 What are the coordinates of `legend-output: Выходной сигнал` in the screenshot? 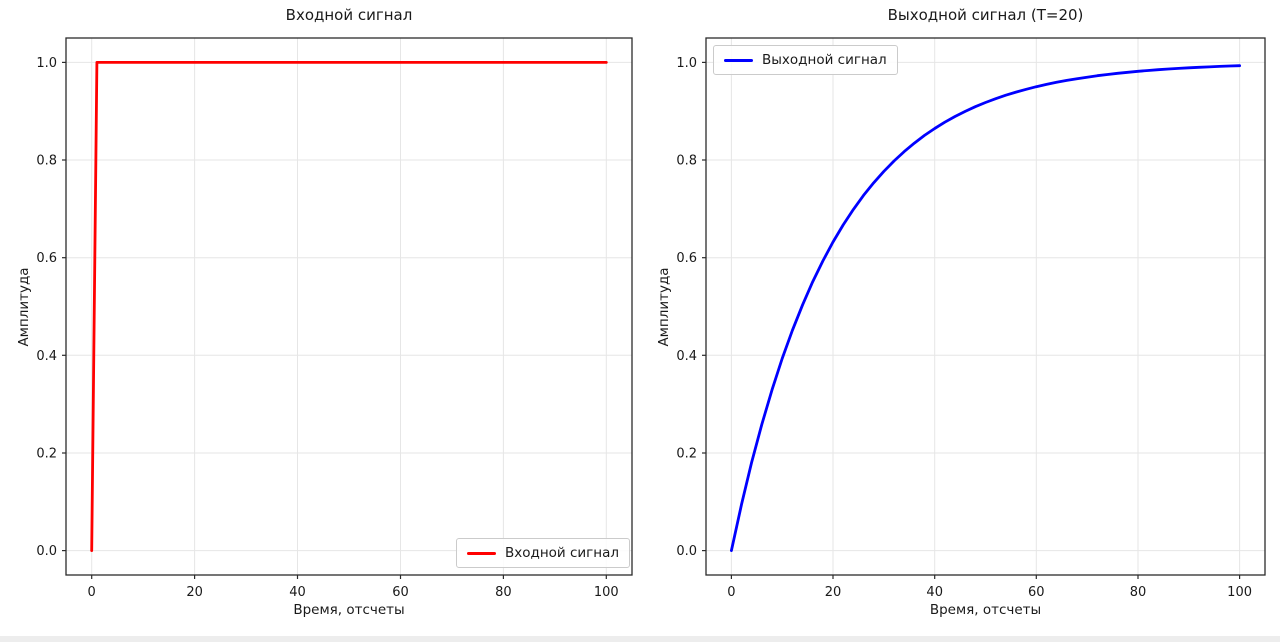 It's located at (805, 60).